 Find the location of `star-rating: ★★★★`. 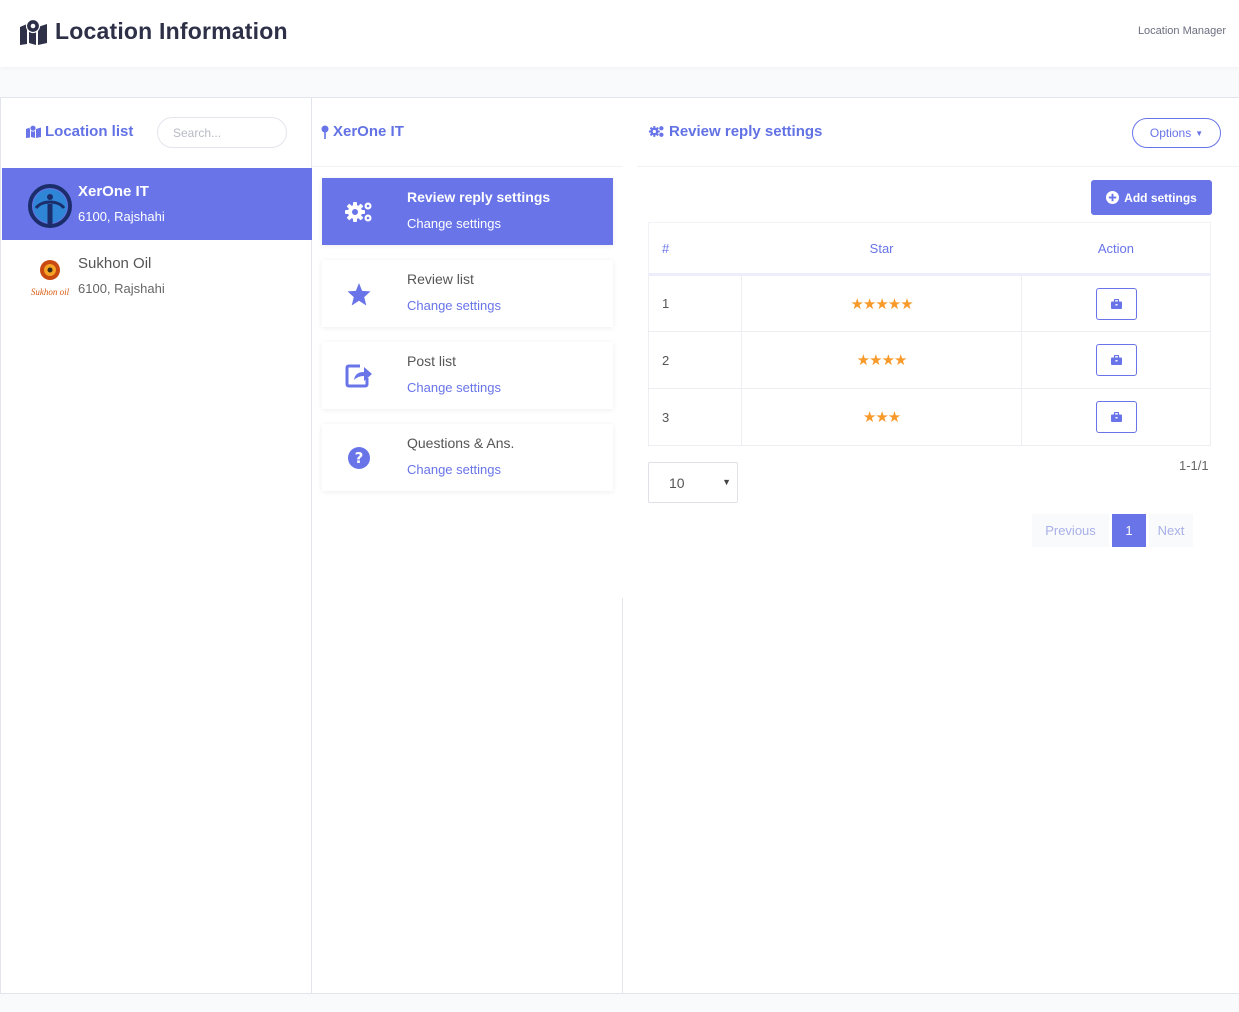

star-rating: ★★★★ is located at coordinates (882, 360).